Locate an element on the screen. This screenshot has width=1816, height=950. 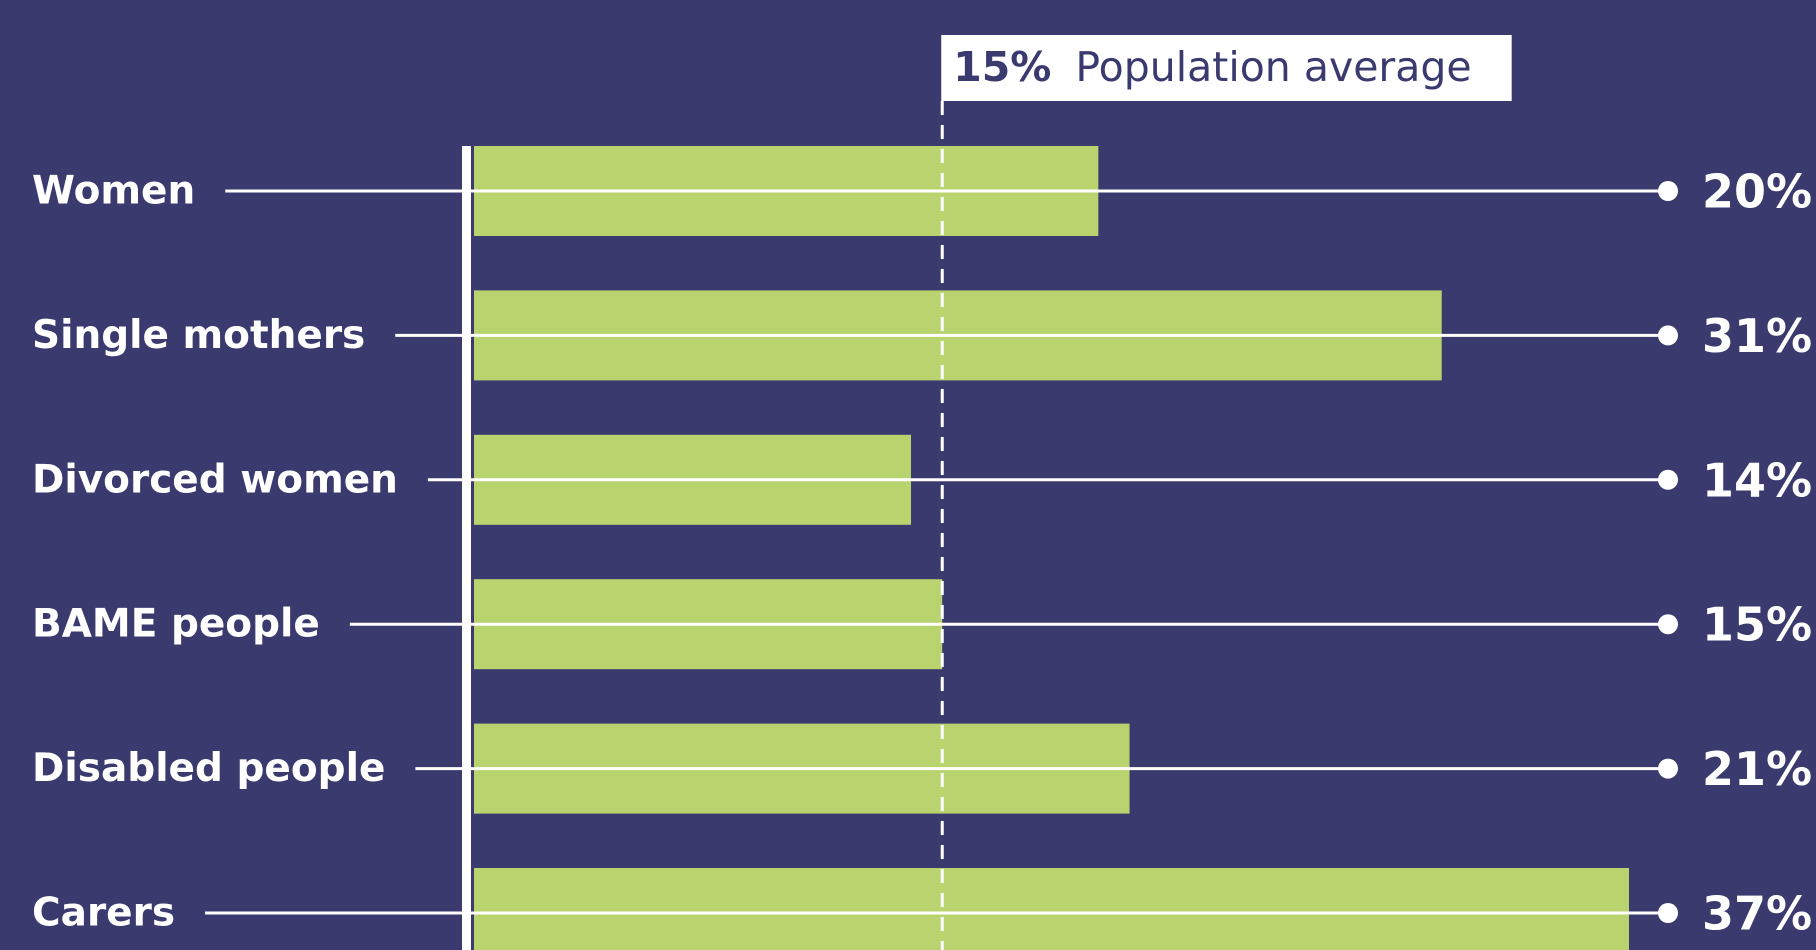
reference-label: Population average is located at coordinates (1273, 67).